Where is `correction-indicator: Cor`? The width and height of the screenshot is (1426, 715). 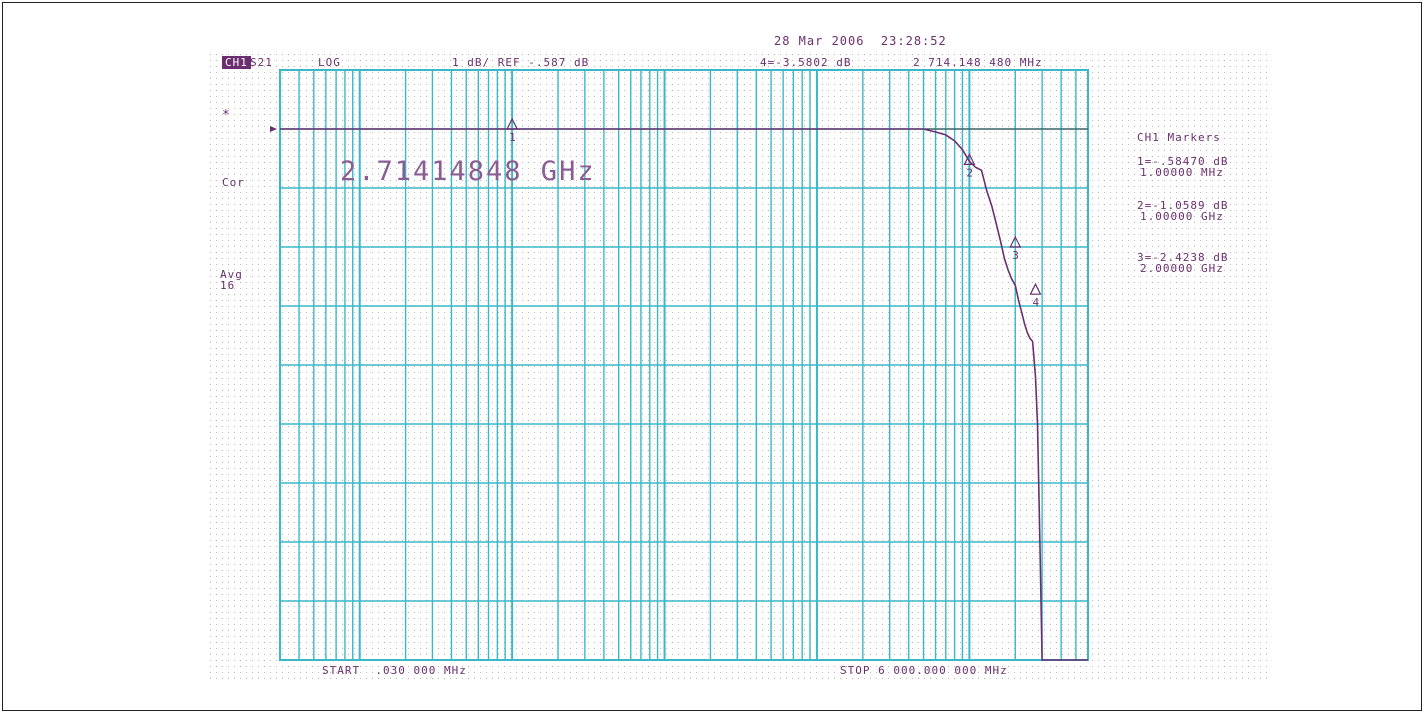
correction-indicator: Cor is located at coordinates (233, 182).